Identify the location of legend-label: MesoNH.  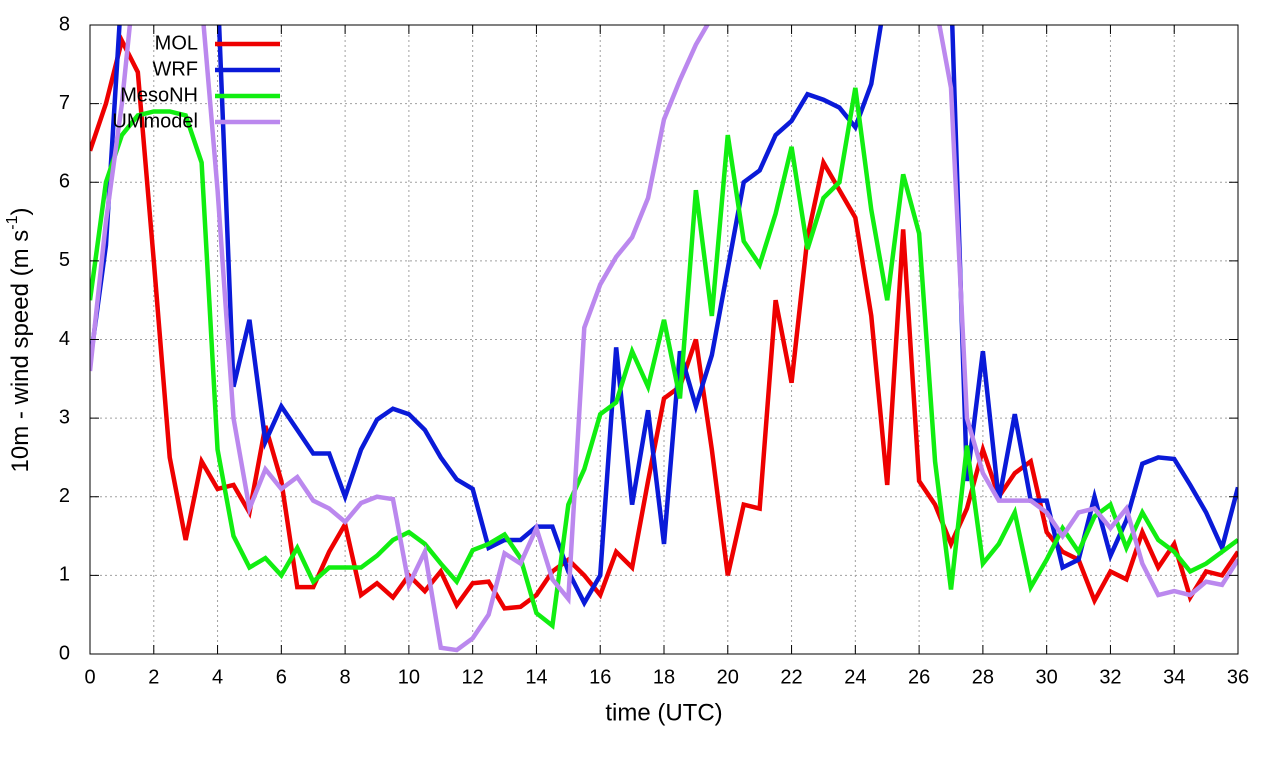
(159, 95).